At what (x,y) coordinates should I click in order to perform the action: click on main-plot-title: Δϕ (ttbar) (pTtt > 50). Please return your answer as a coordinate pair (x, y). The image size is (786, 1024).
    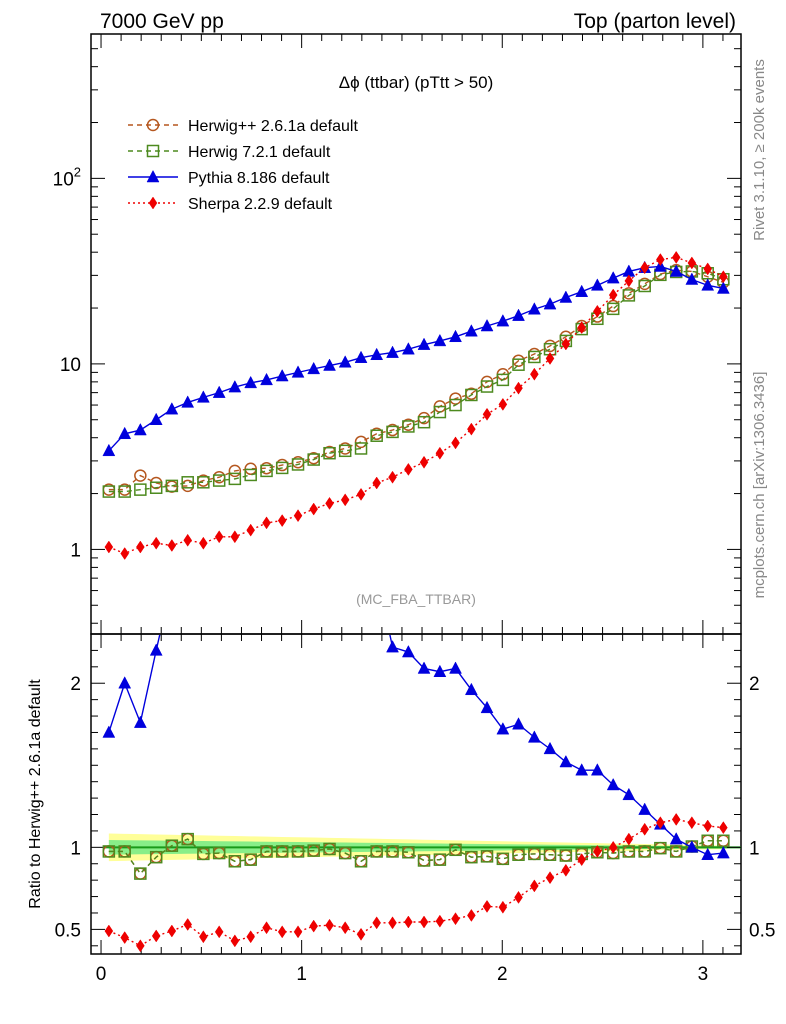
    Looking at the image, I should click on (416, 82).